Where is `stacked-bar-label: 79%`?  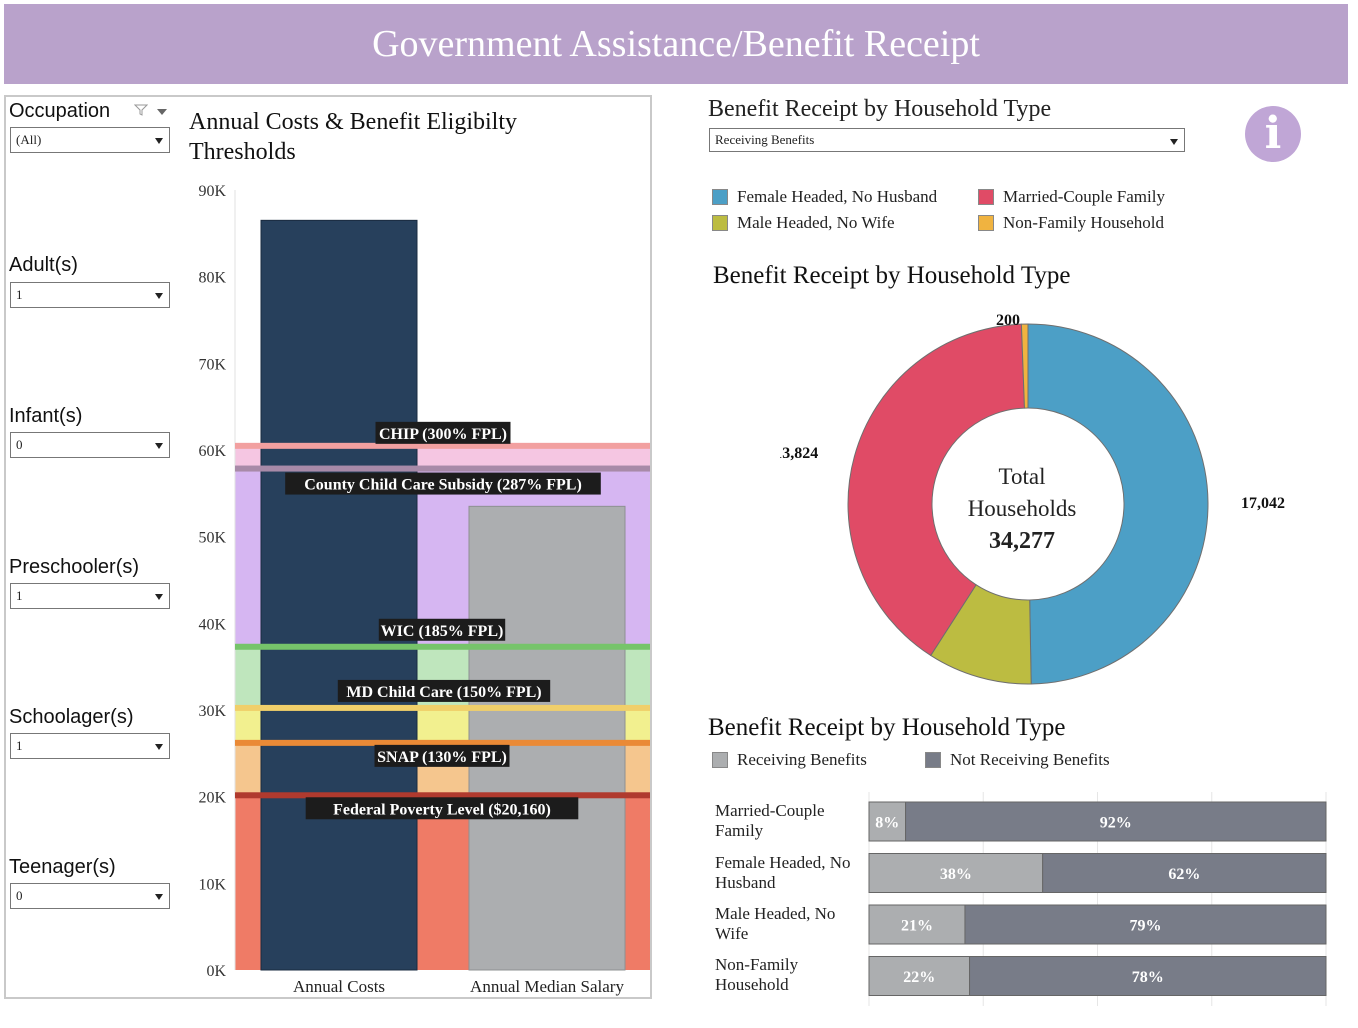
stacked-bar-label: 79% is located at coordinates (1145, 926).